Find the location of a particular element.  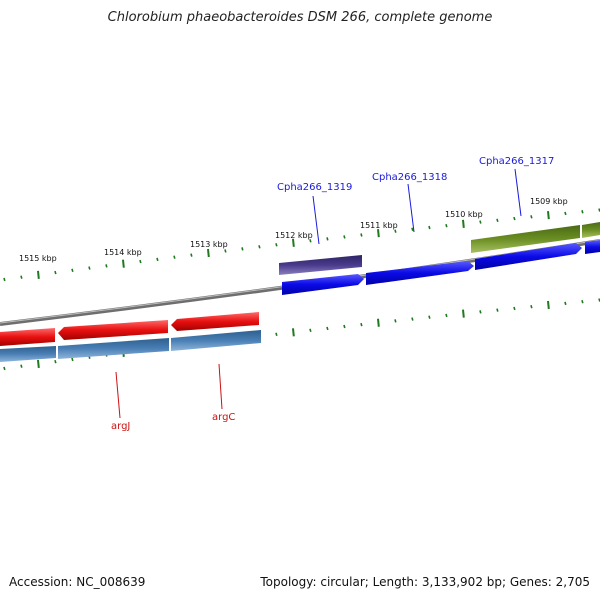

gene-label-argC: argC is located at coordinates (223, 417).